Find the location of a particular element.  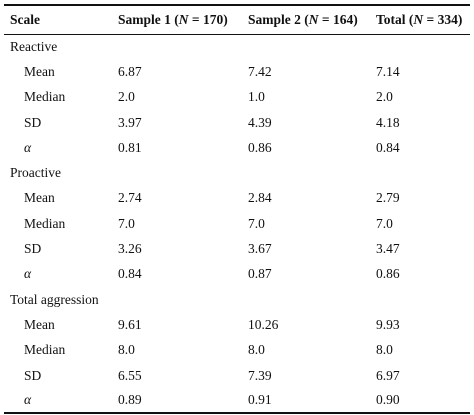

total-value: 9.93 is located at coordinates (388, 324).